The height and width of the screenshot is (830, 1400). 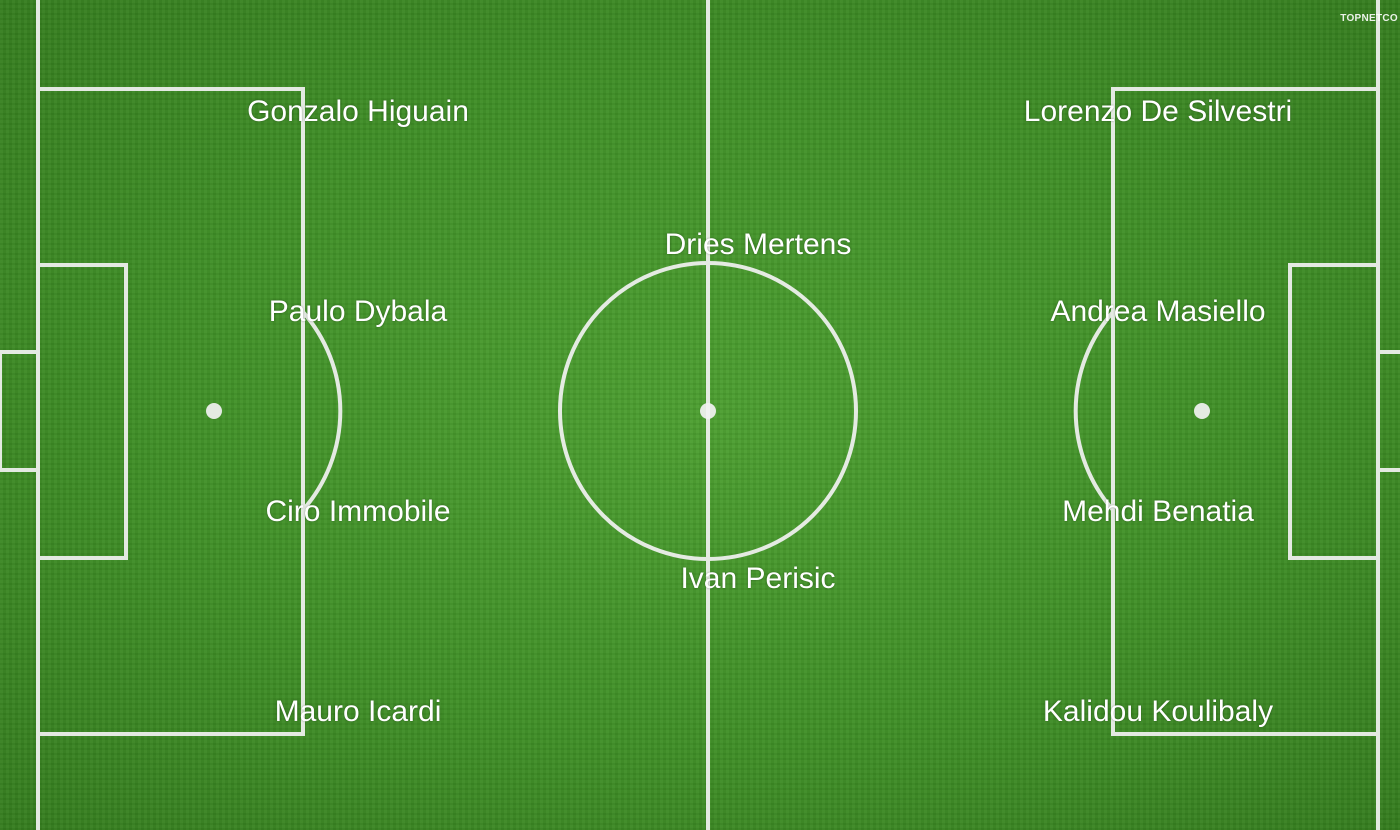 What do you see at coordinates (758, 244) in the screenshot?
I see `player-dries-mertens: Dries Mertens` at bounding box center [758, 244].